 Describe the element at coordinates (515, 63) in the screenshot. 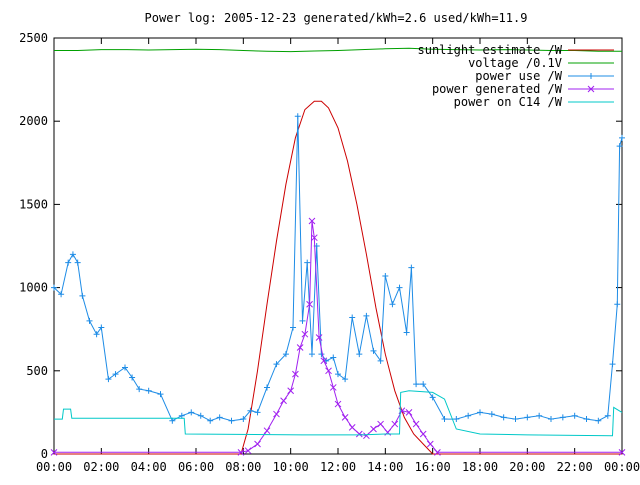

I see `legend-label: voltage /0.1V` at that location.